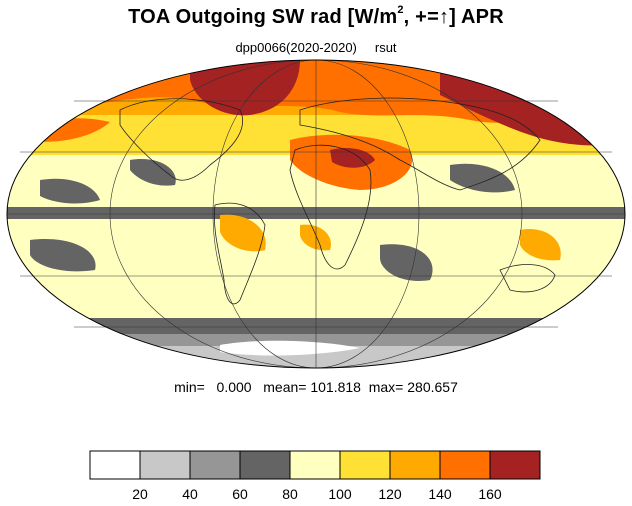  Describe the element at coordinates (316, 16) in the screenshot. I see `map-title: TOA Outgoing SW rad [W/m2, +=↑] APR` at that location.